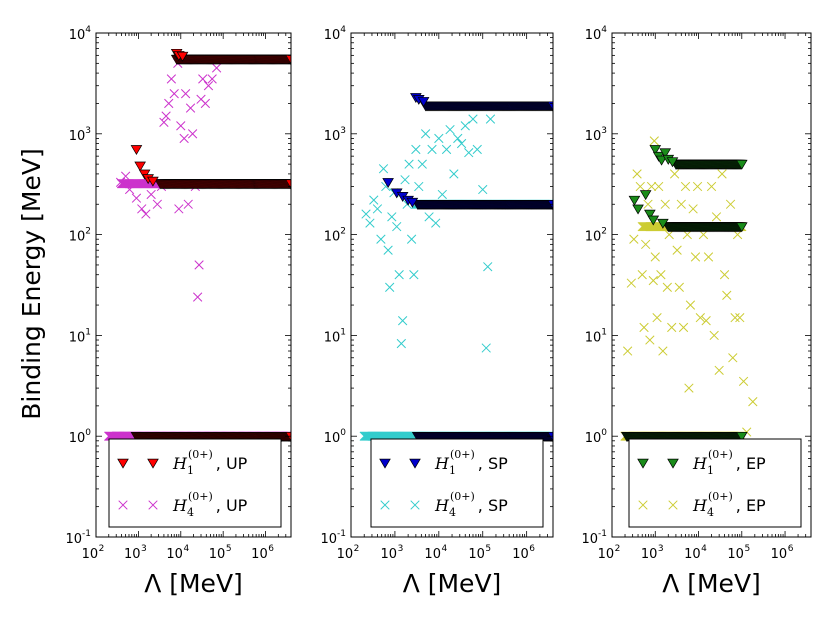  I want to click on series-h1-up, so click(210, 245).